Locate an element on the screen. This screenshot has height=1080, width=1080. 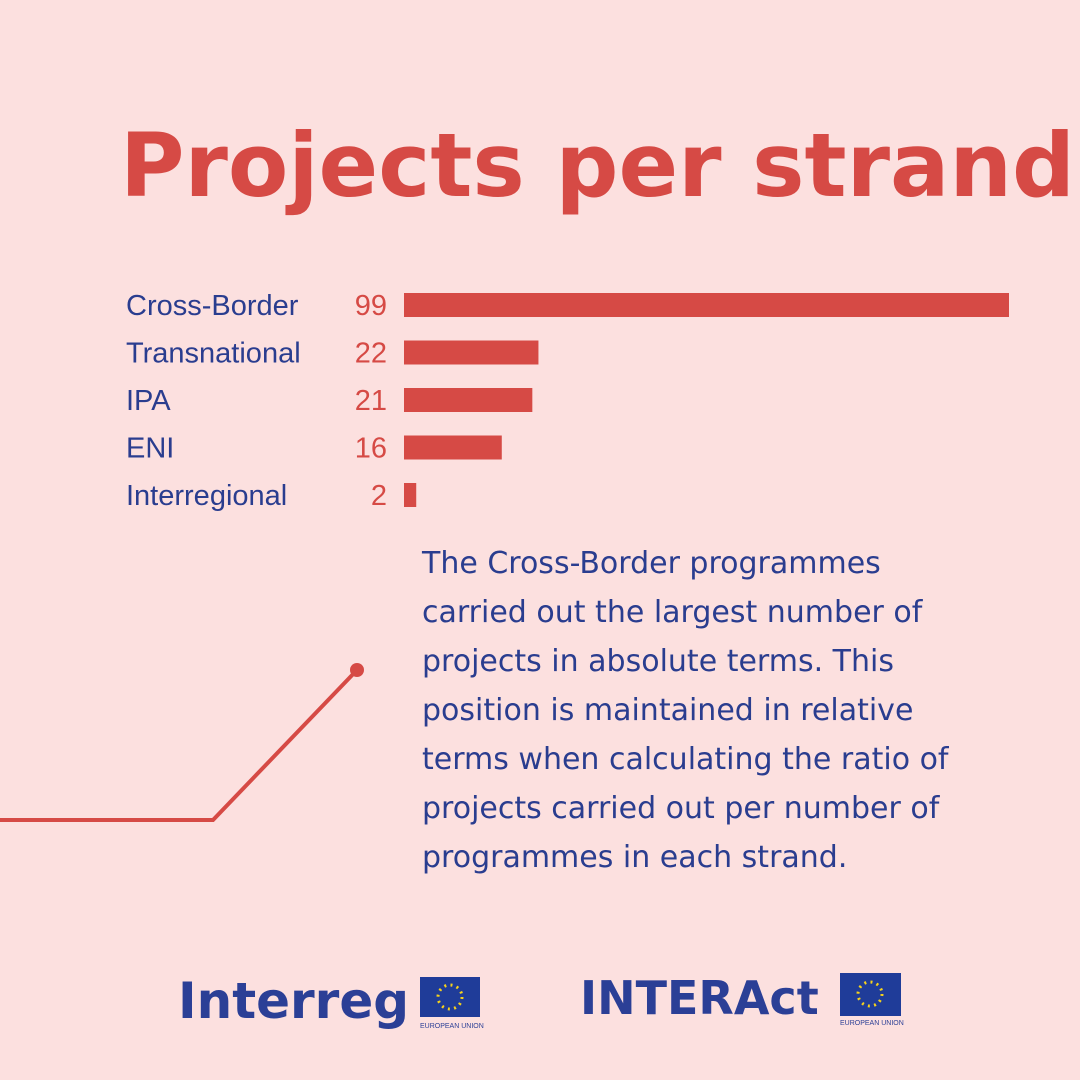
annotation-line: The Cross-Border programmes is located at coordinates (651, 563).